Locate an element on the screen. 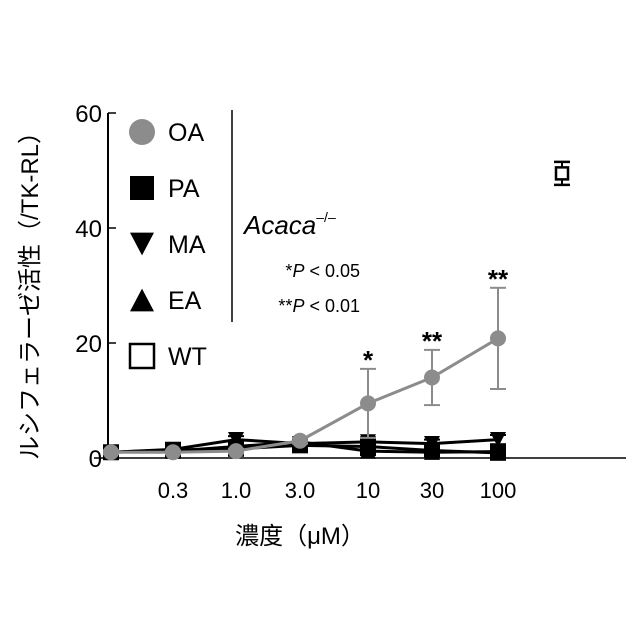  significance-markers: ***** is located at coordinates (436, 319).